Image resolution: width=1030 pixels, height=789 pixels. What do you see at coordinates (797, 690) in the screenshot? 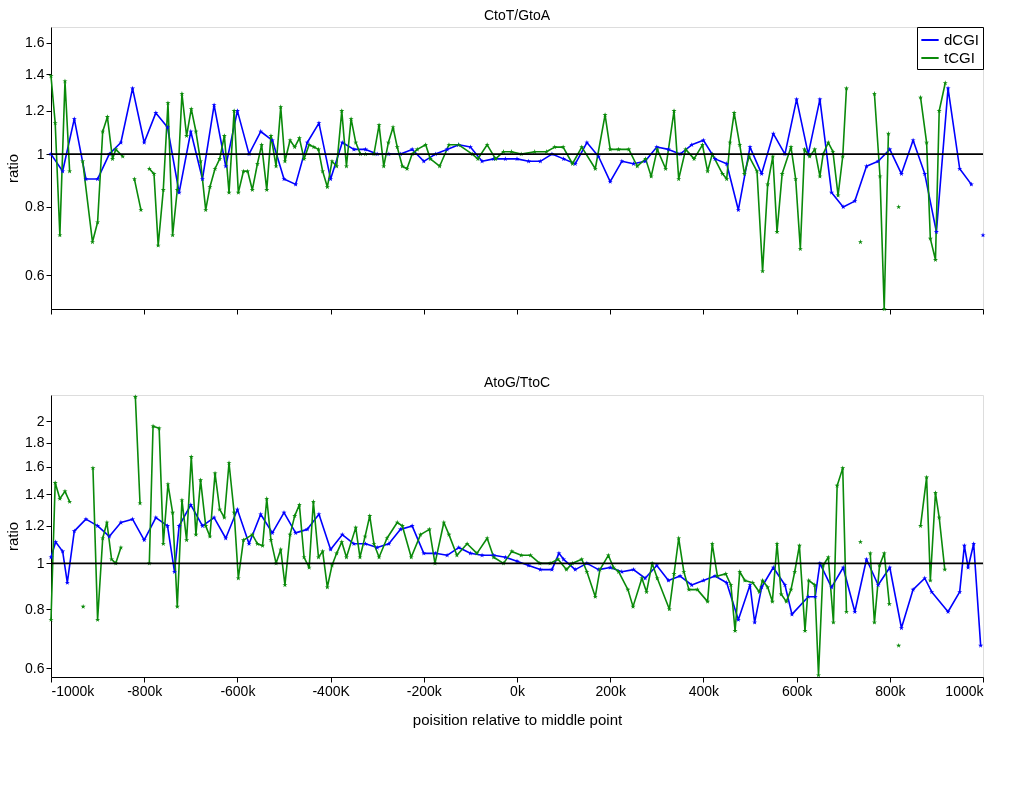
I see `x-tick-label: 600k` at bounding box center [797, 690].